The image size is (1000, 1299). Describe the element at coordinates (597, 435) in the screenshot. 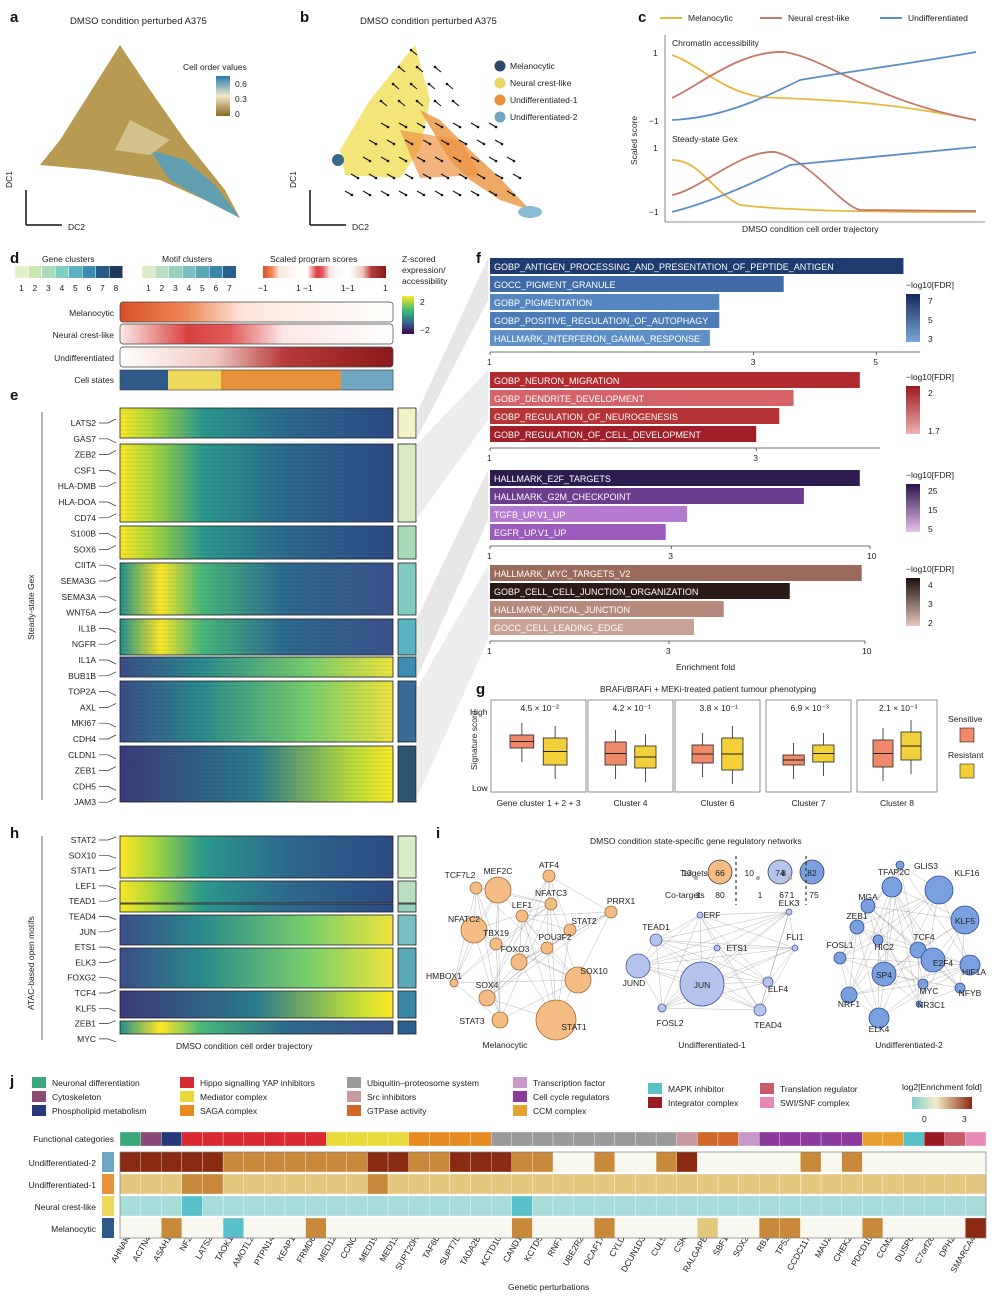

I see `bar-label: GOBP_REGULATION_OF_CELL_DEVELOPMENT` at that location.